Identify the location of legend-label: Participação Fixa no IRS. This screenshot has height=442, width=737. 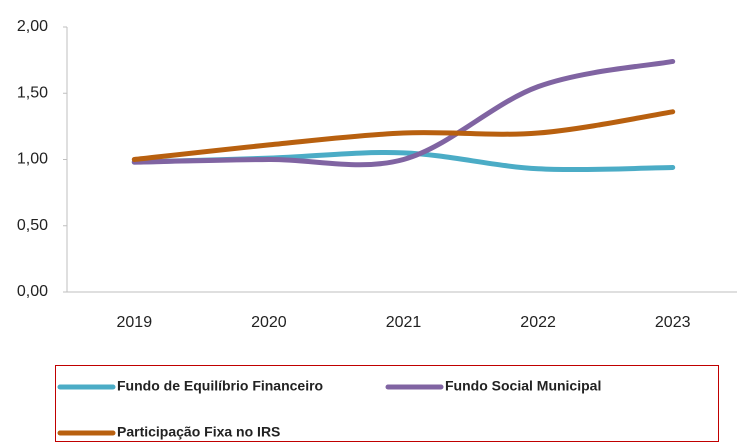
(198, 432).